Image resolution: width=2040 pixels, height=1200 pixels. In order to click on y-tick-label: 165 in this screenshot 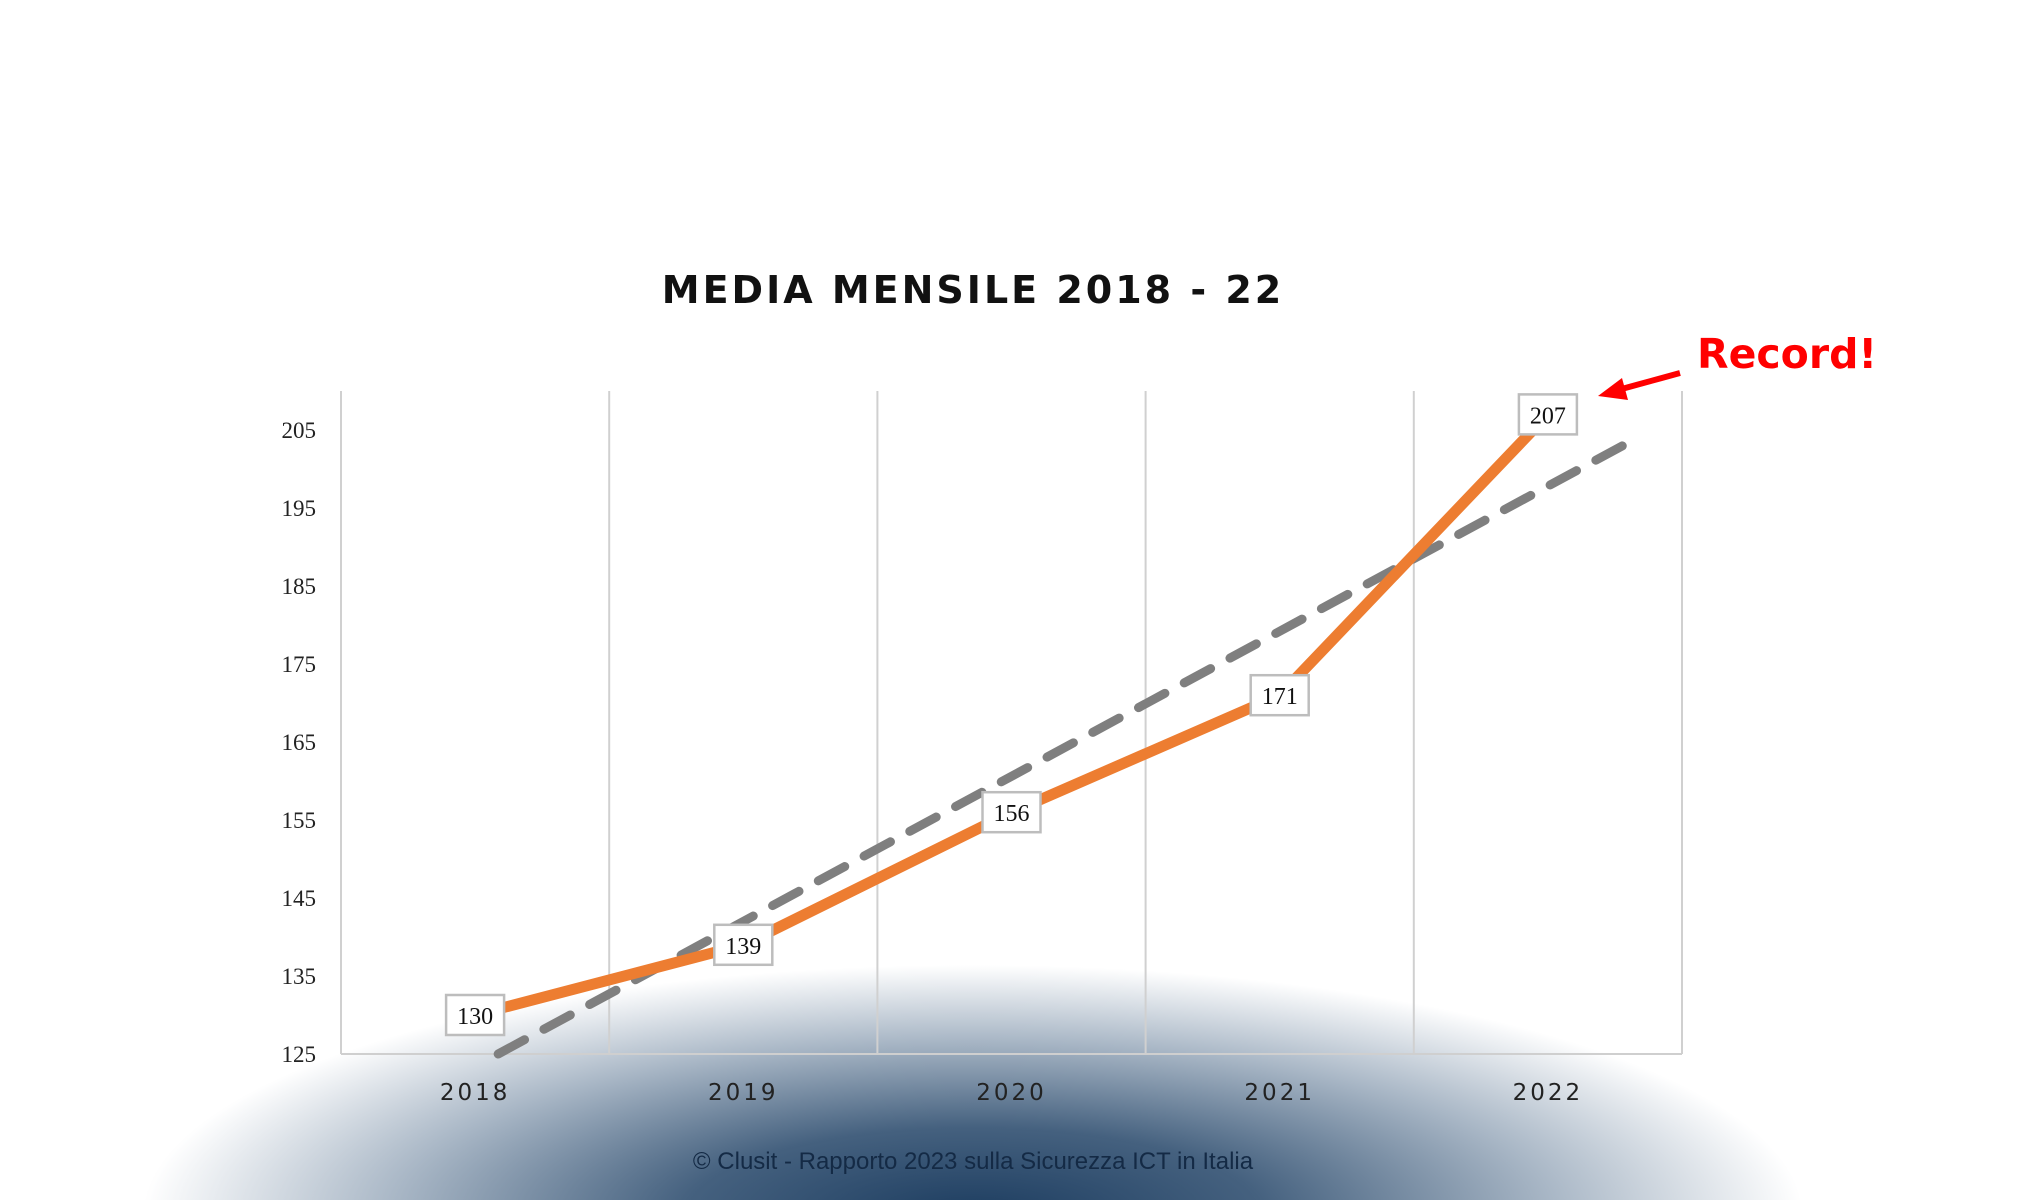, I will do `click(299, 742)`.